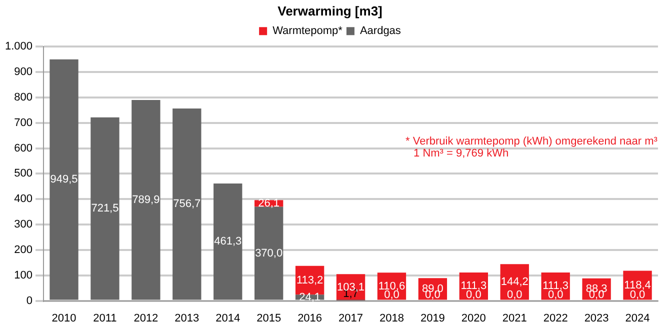 This screenshot has height=328, width=664. Describe the element at coordinates (269, 203) in the screenshot. I see `data-label: 26,1` at that location.